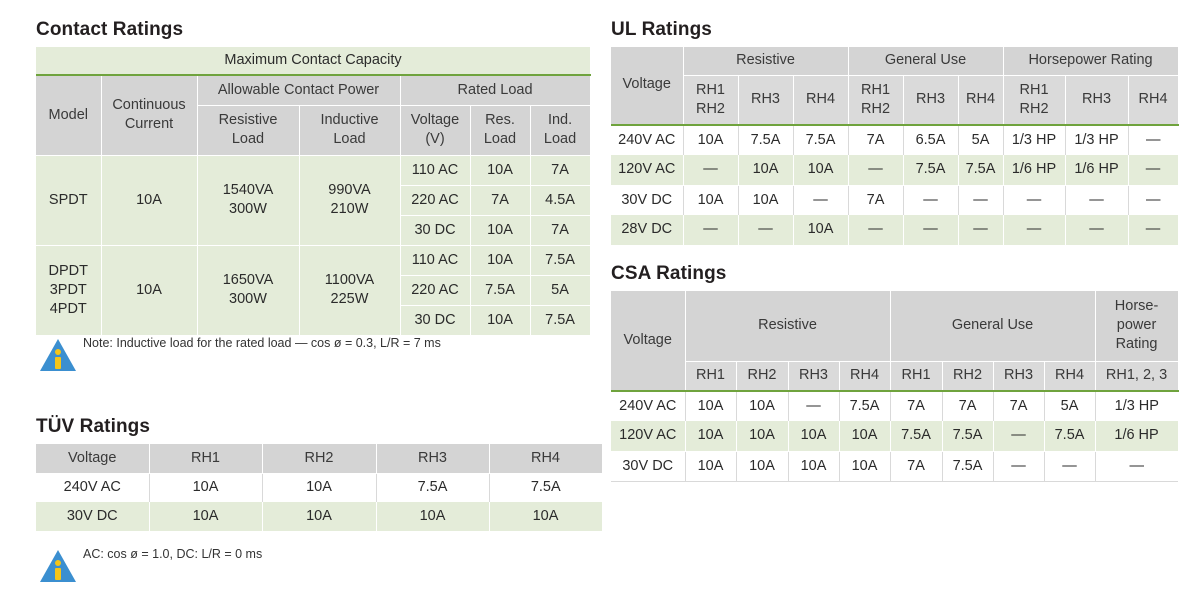  What do you see at coordinates (981, 139) in the screenshot?
I see `value-cell: 5A` at bounding box center [981, 139].